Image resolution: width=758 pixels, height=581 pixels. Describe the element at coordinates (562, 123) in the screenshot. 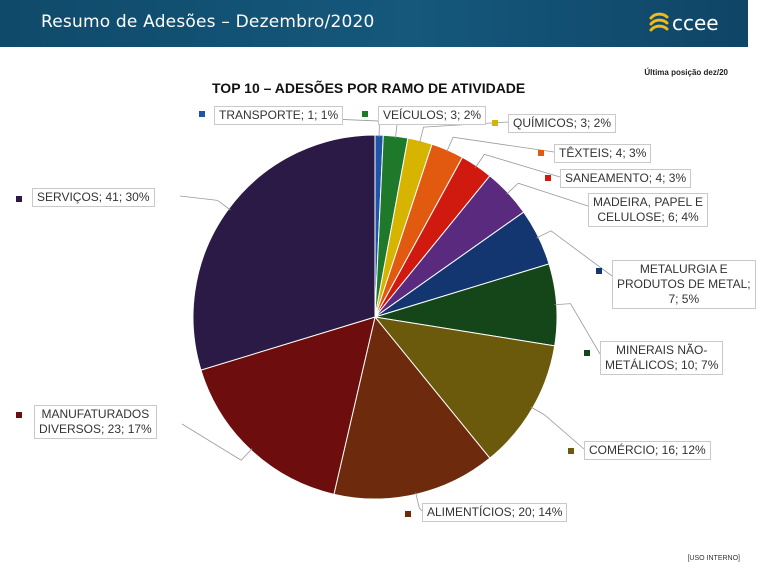

I see `slice-label-3: QUÍMICOS; 3; 2%` at that location.